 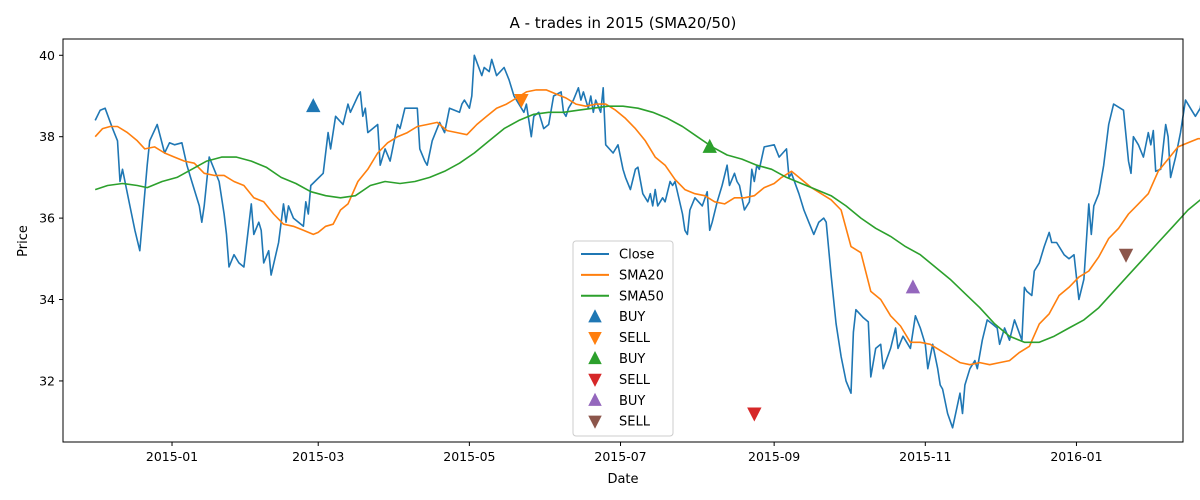 I want to click on chart-title: A - trades in 2015 (SMA20/50), so click(x=623, y=23).